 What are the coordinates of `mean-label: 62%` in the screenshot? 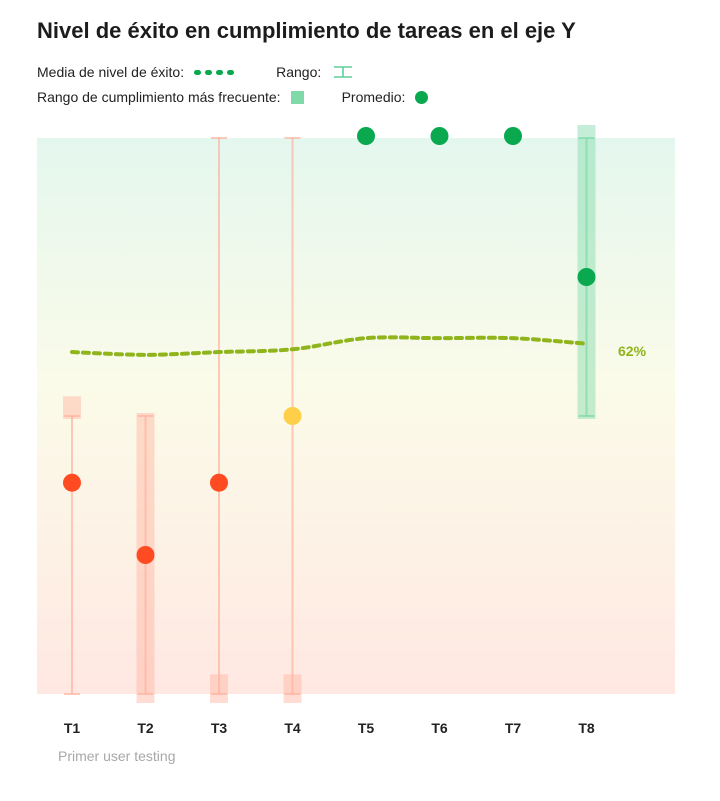 It's located at (632, 351).